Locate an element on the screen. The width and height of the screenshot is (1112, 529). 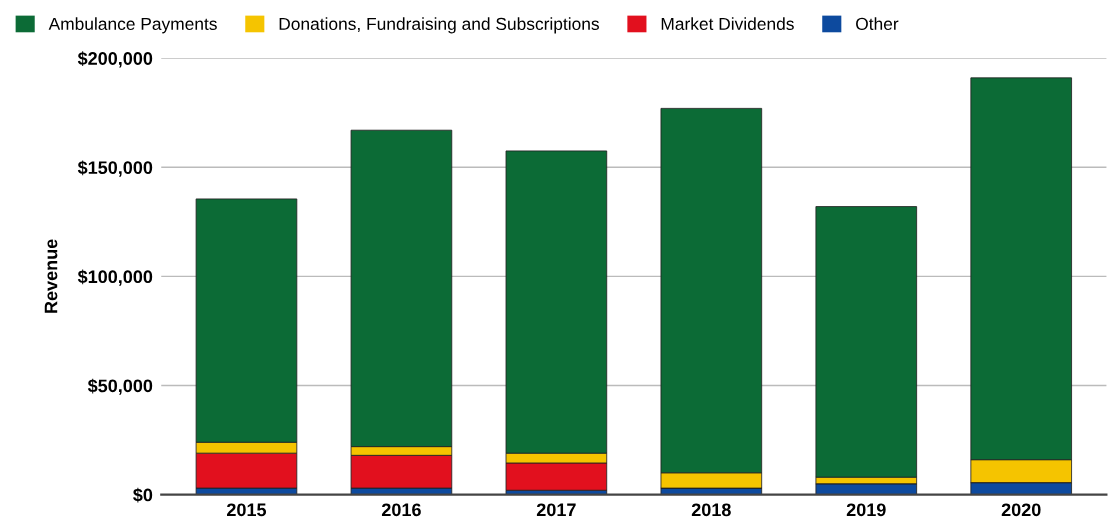
legend-label: Donations, Fundraising and Subscriptions is located at coordinates (439, 25).